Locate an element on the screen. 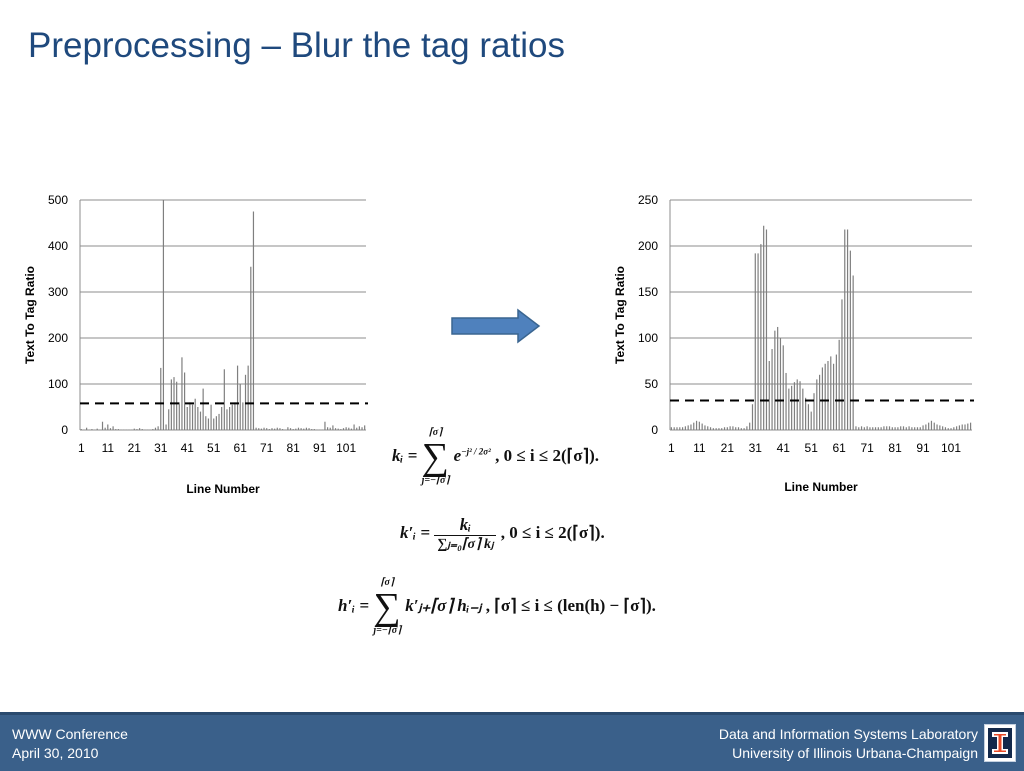 The width and height of the screenshot is (1024, 771). formula-kp-condition: , 0 ≤ i ≤ 2(⌈σ⌉). is located at coordinates (552, 532).